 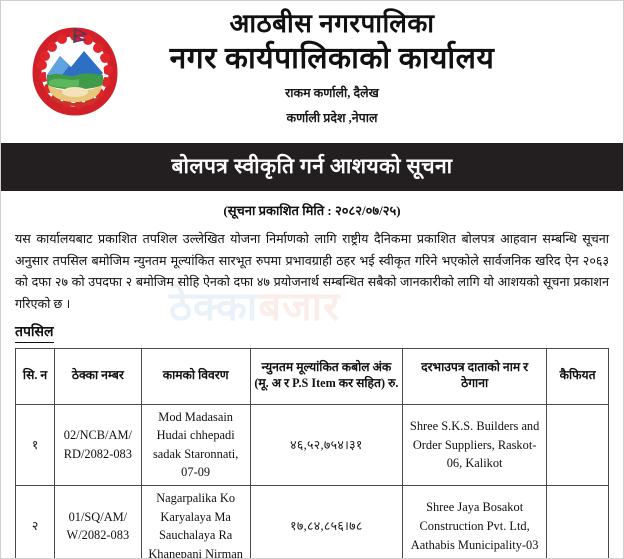 What do you see at coordinates (35, 376) in the screenshot?
I see `column-header-serial: सि. न` at bounding box center [35, 376].